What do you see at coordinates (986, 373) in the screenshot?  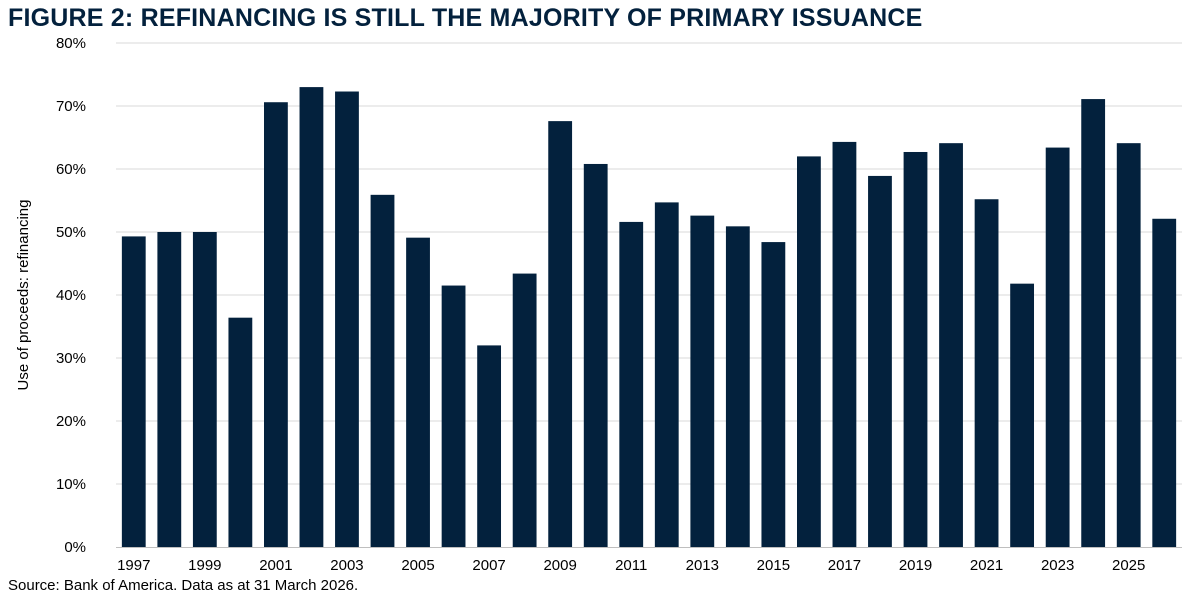 I see `bar-2021` at bounding box center [986, 373].